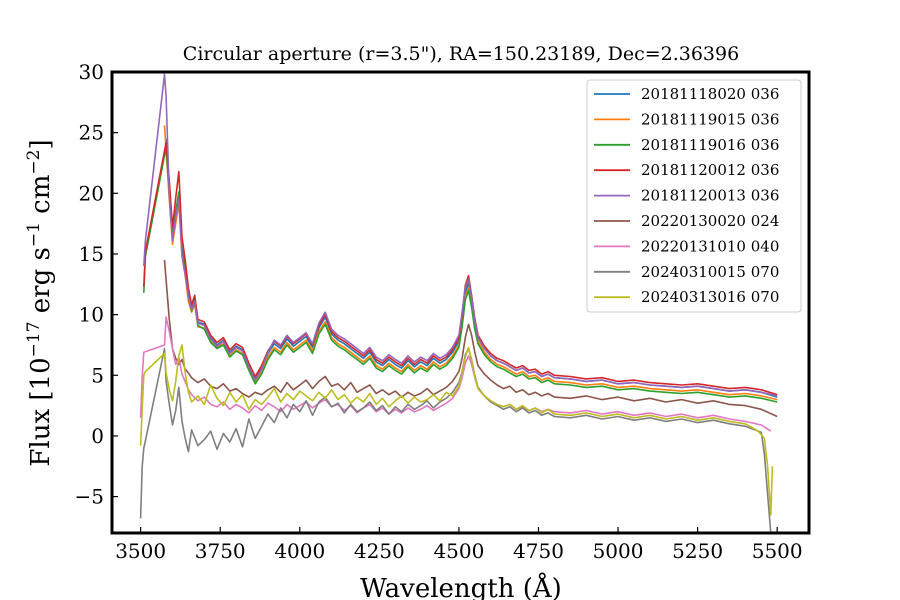 The height and width of the screenshot is (600, 900). Describe the element at coordinates (299, 551) in the screenshot. I see `x-tick-label: 4000` at that location.